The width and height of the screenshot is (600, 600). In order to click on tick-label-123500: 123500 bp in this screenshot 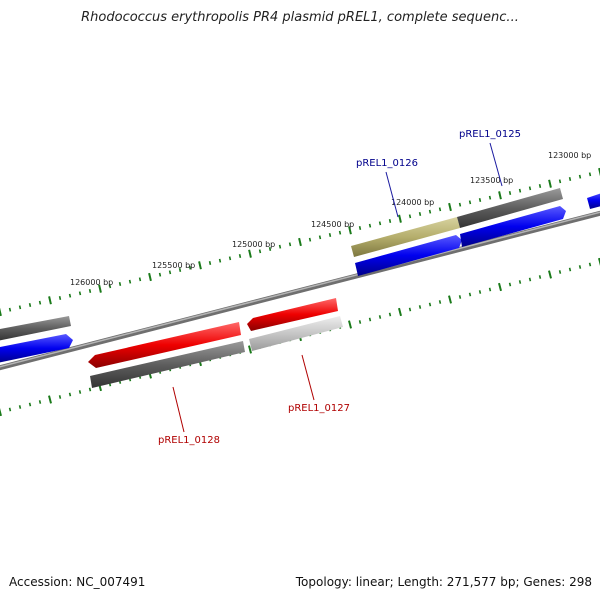, I will do `click(491, 180)`.